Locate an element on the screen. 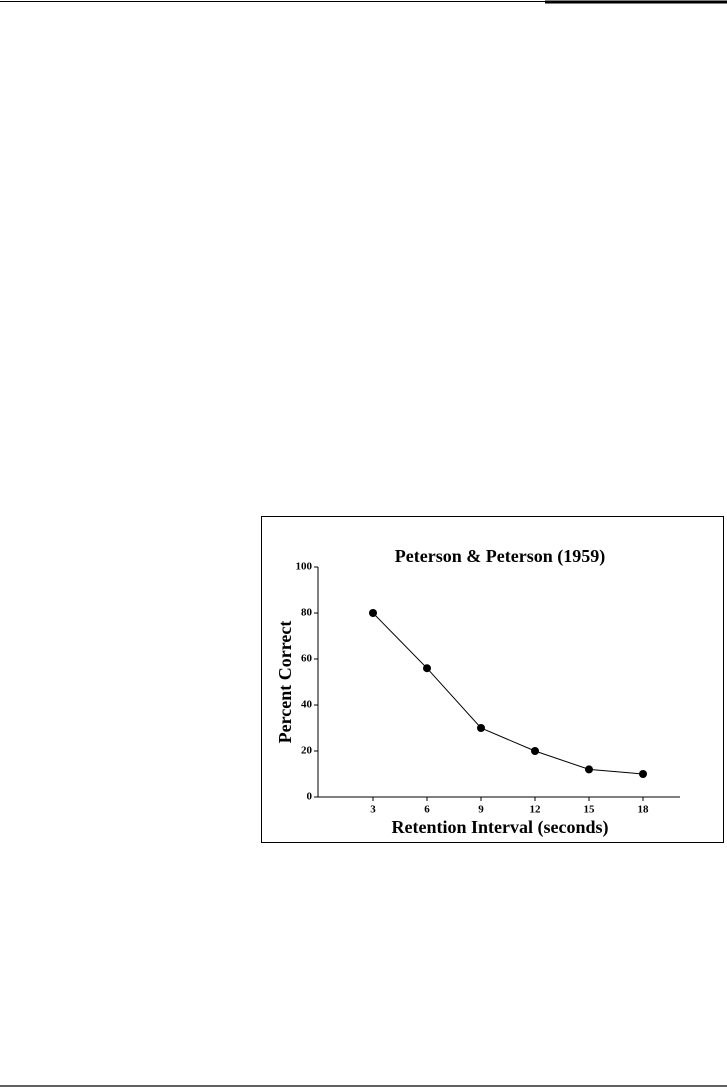 The image size is (727, 1090). x-tick-label: 12 is located at coordinates (536, 810).